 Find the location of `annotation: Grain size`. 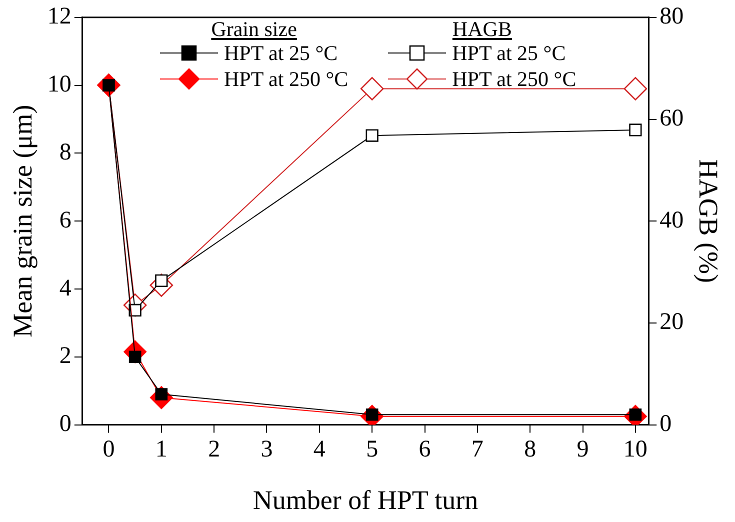

annotation: Grain size is located at coordinates (254, 29).